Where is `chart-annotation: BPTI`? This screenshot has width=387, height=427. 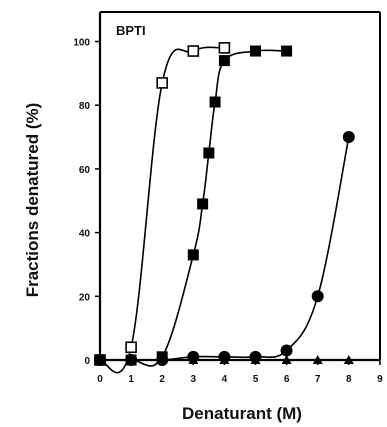
chart-annotation: BPTI is located at coordinates (131, 30).